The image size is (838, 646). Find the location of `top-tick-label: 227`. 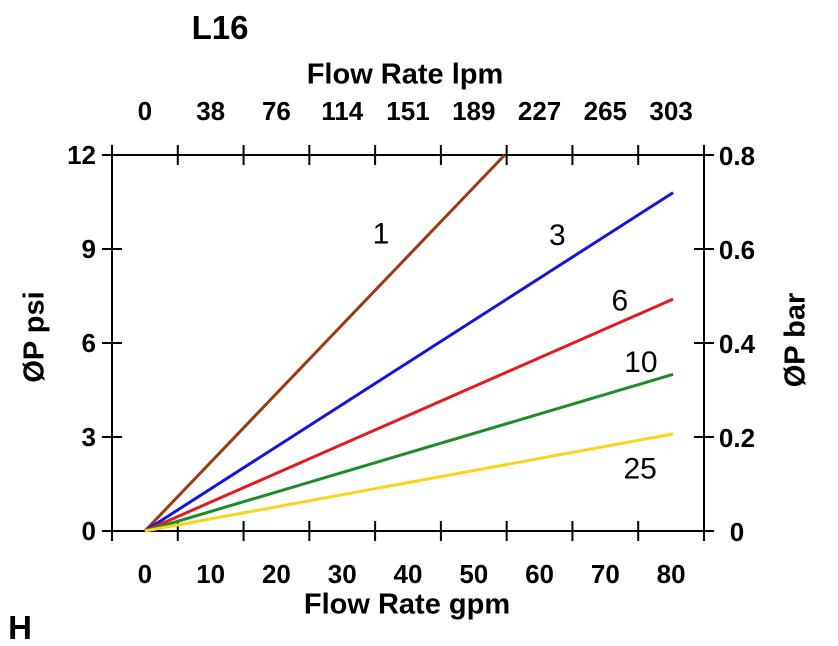

top-tick-label: 227 is located at coordinates (539, 111).